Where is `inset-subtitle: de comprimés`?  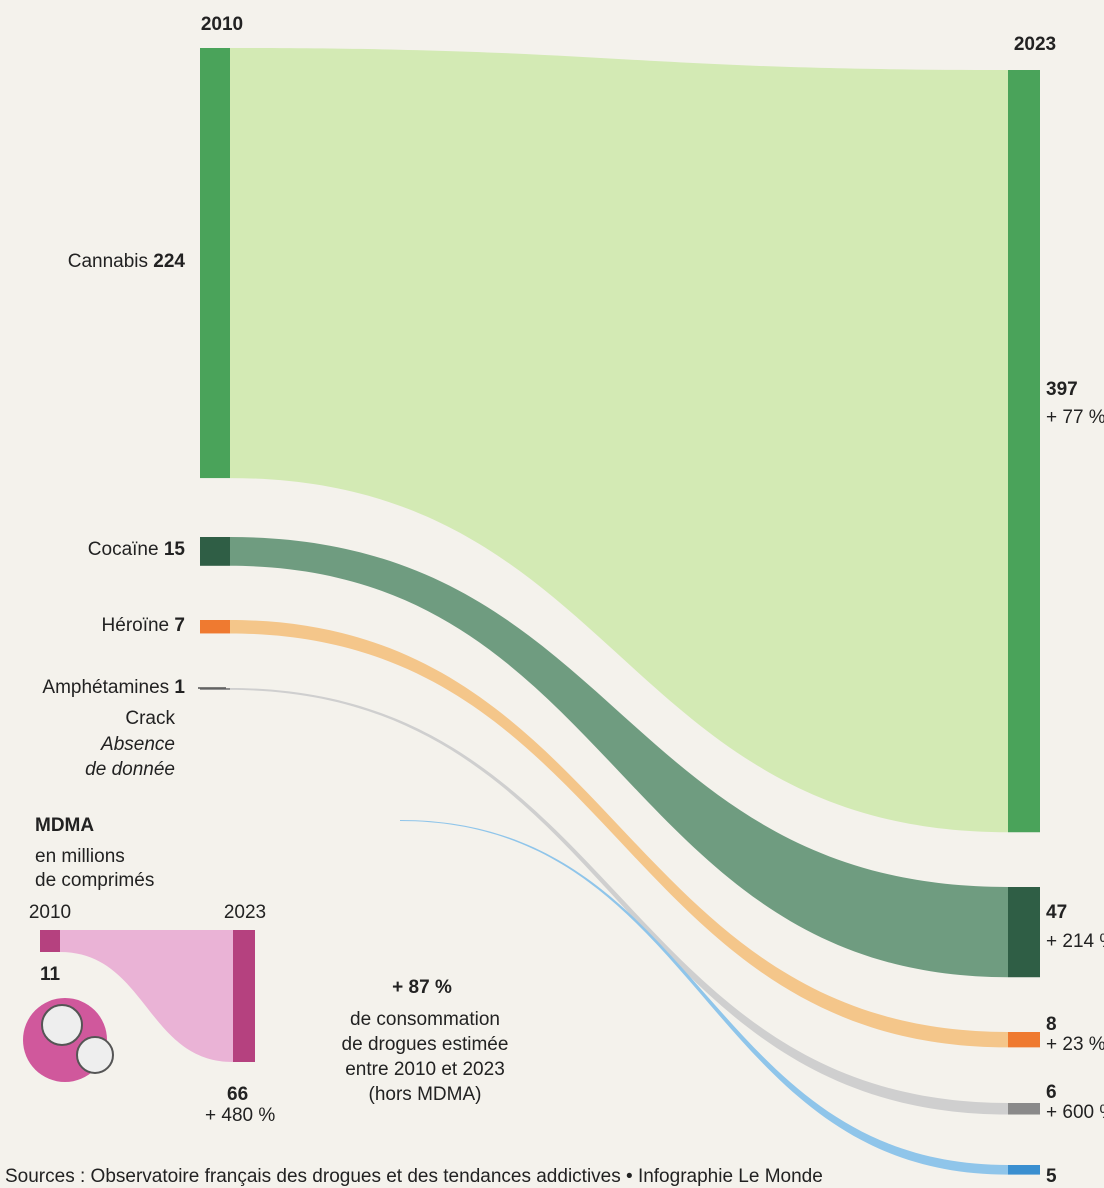 inset-subtitle: de comprimés is located at coordinates (94, 880).